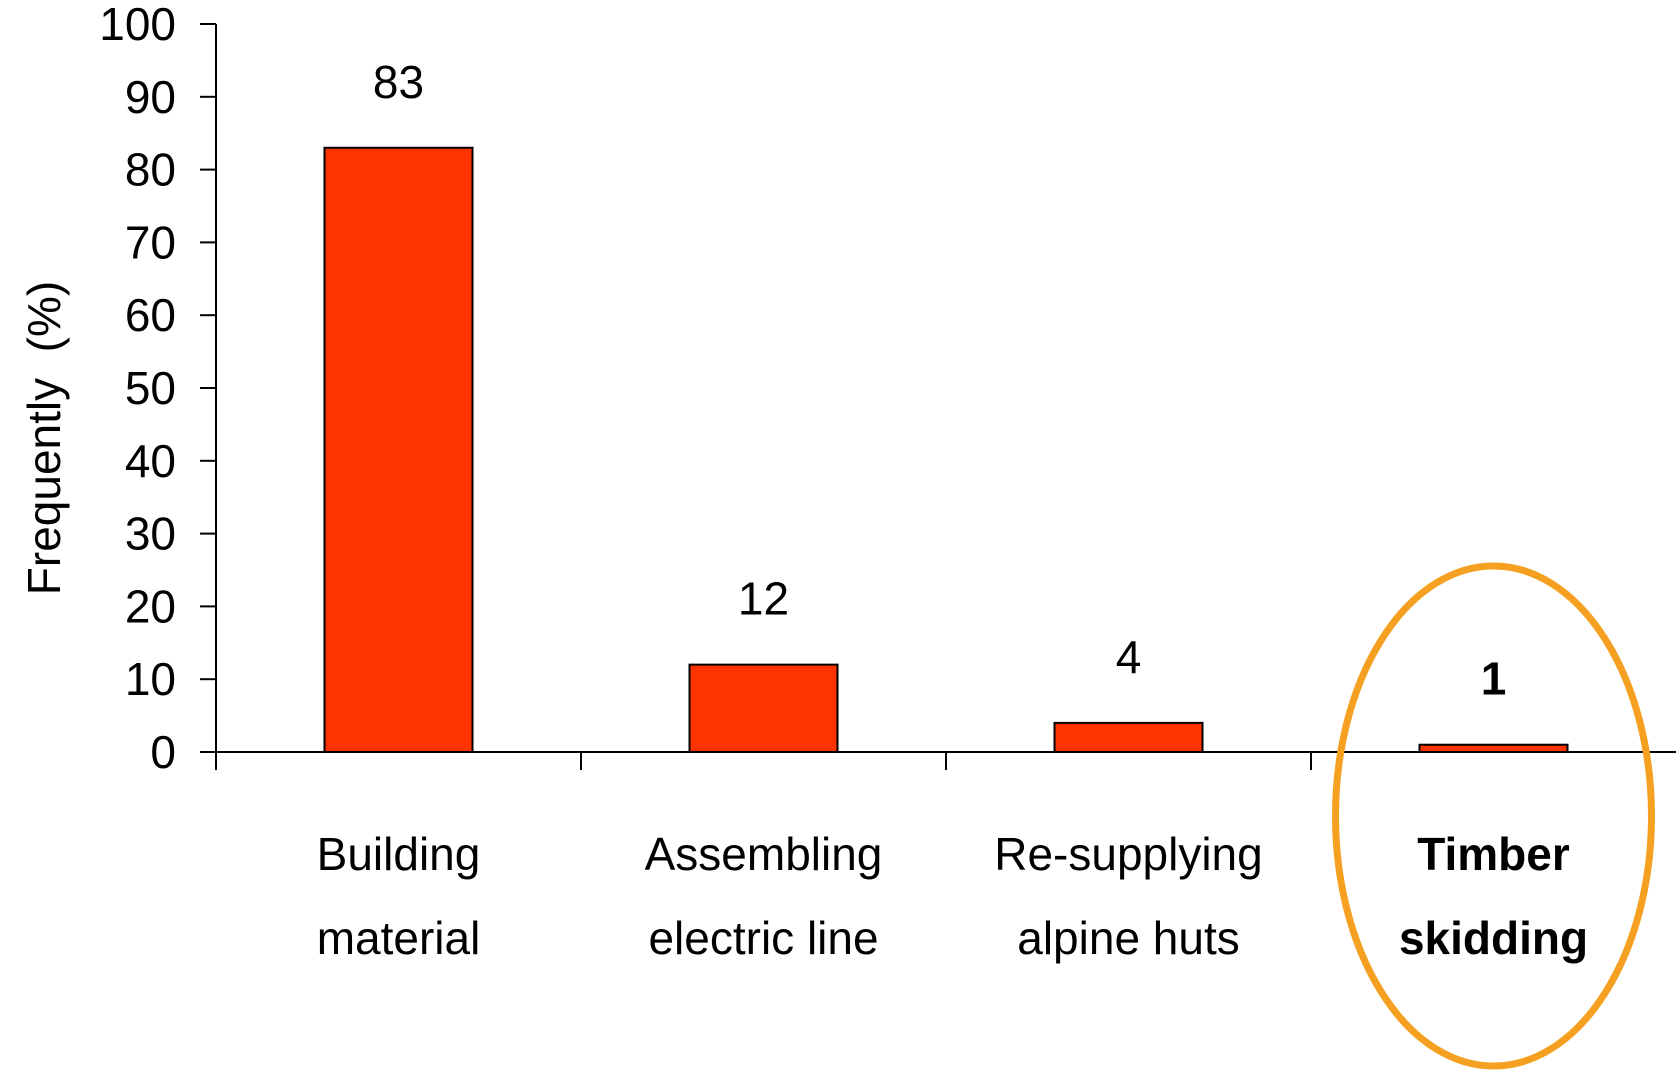 The height and width of the screenshot is (1077, 1680). I want to click on y-tick-label: 10, so click(150, 679).